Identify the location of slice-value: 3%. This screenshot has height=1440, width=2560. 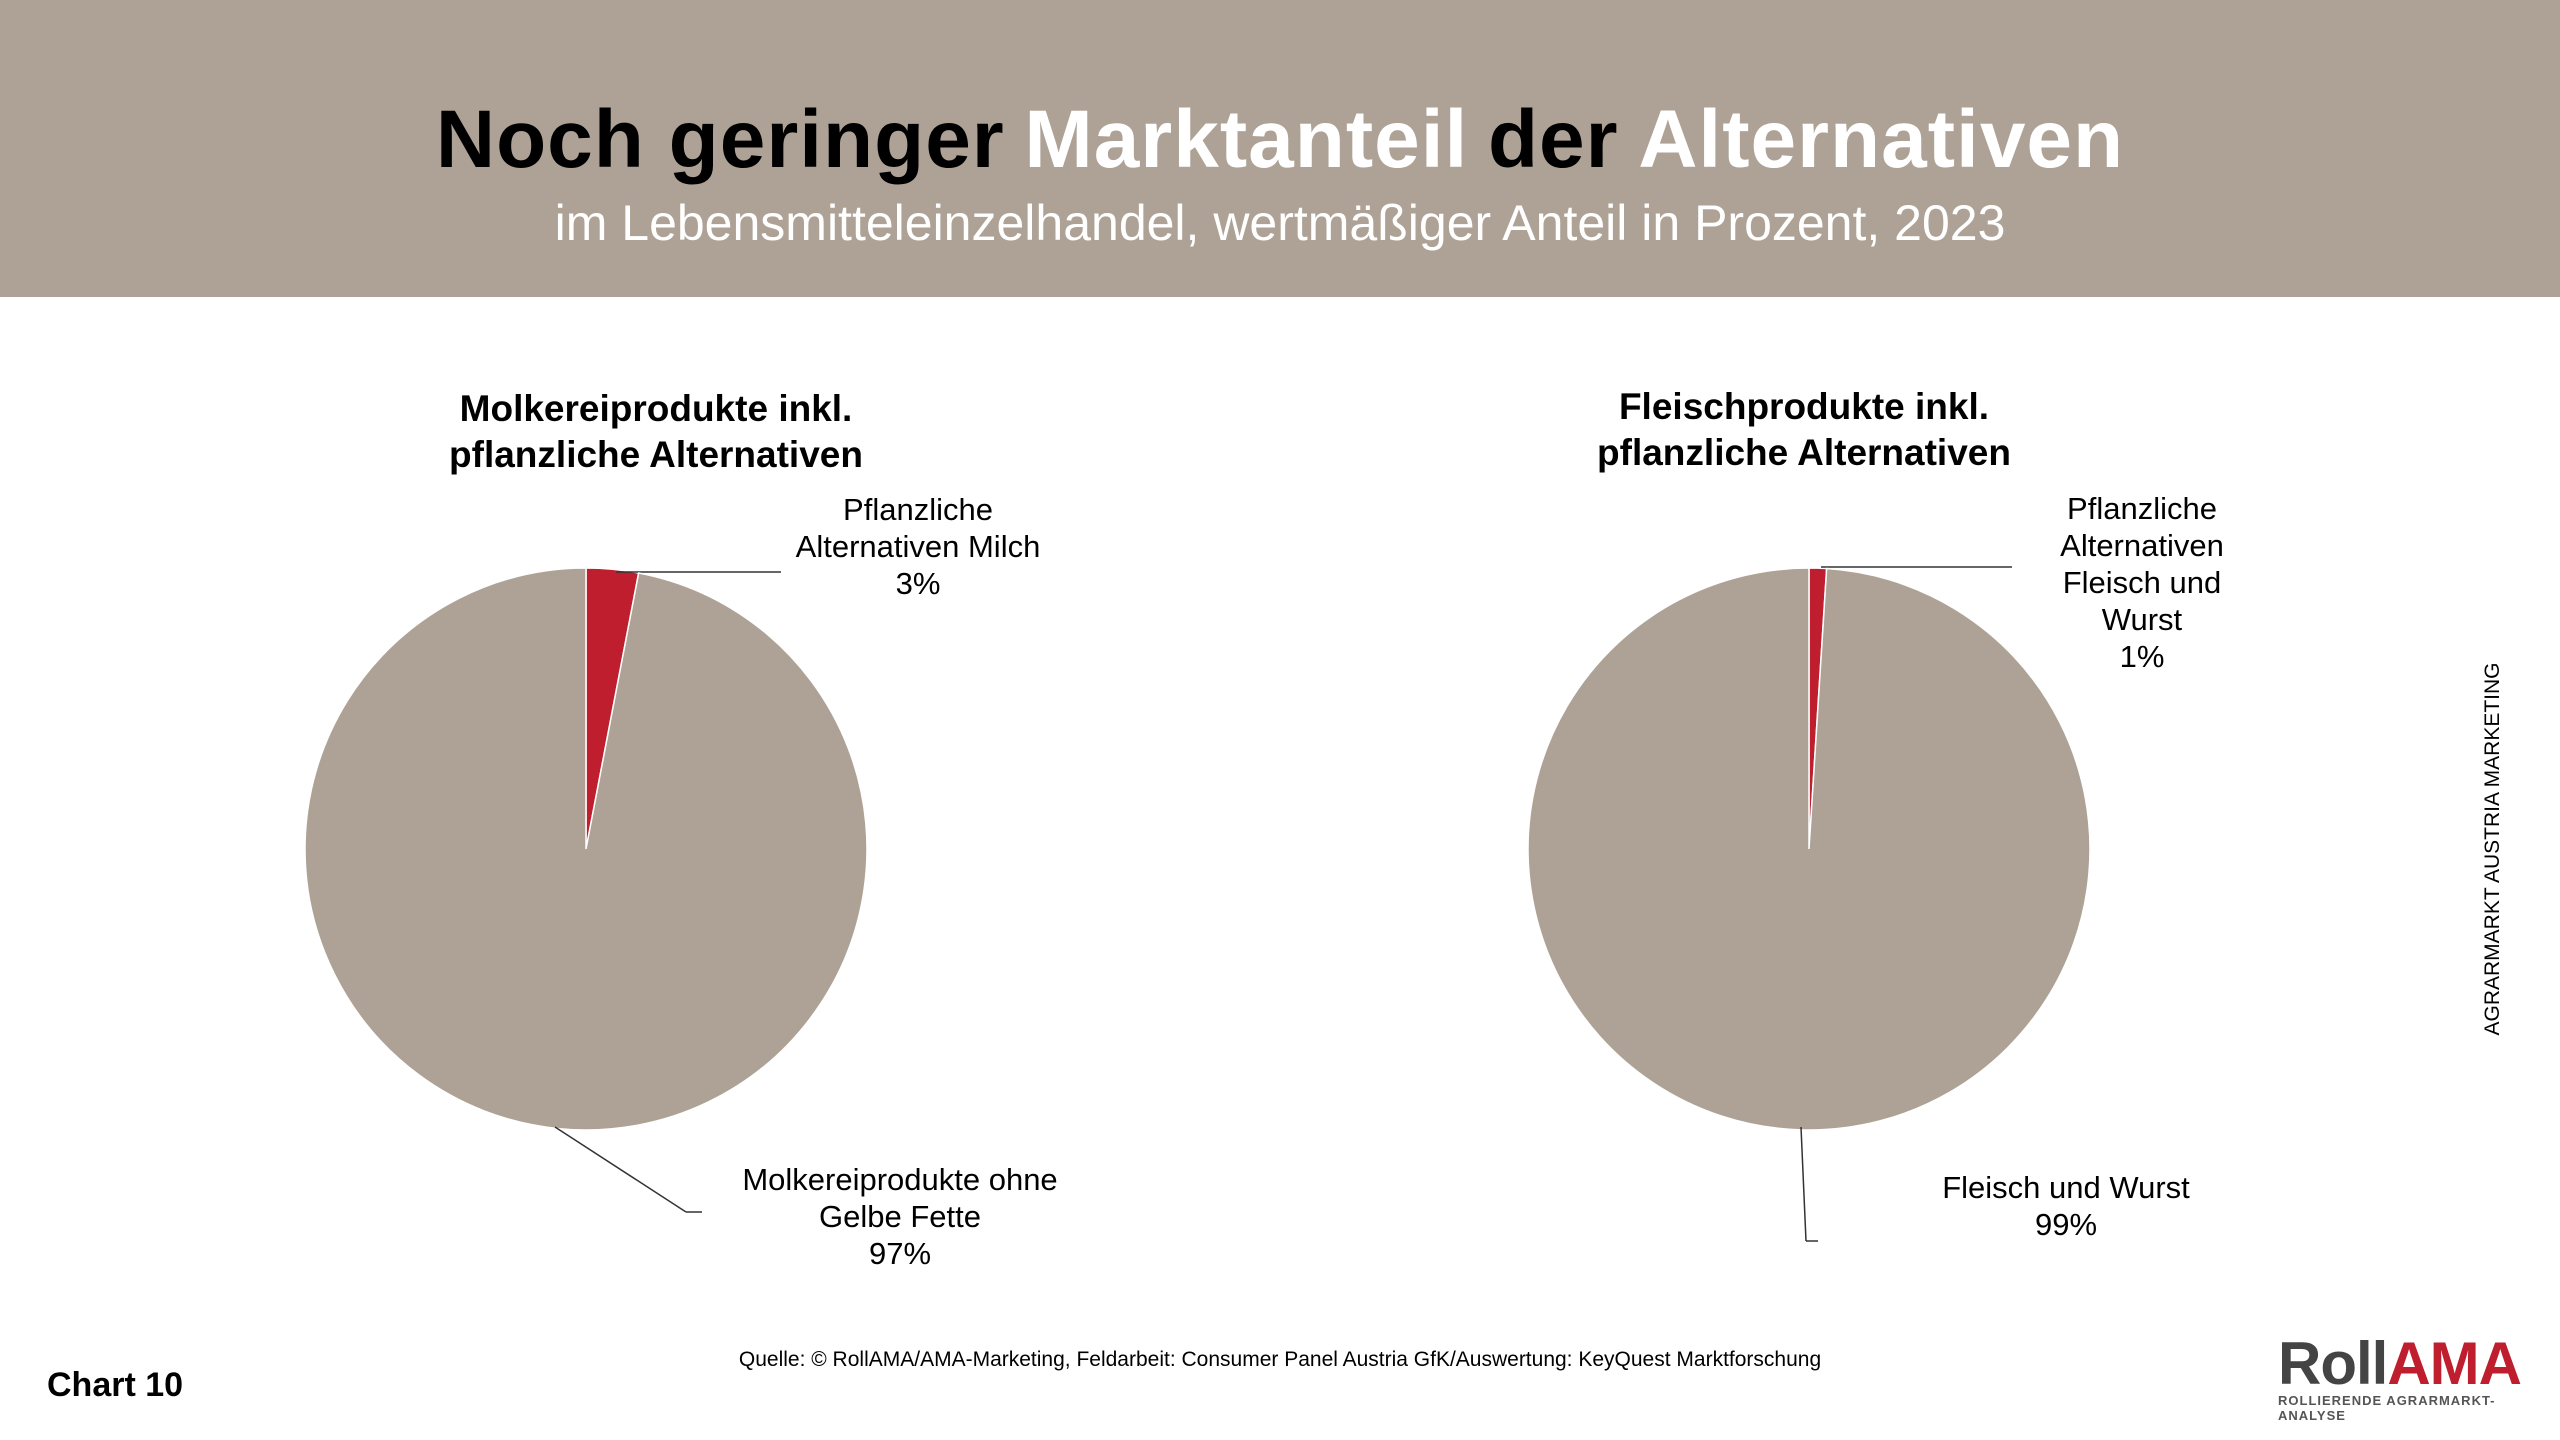
(918, 583).